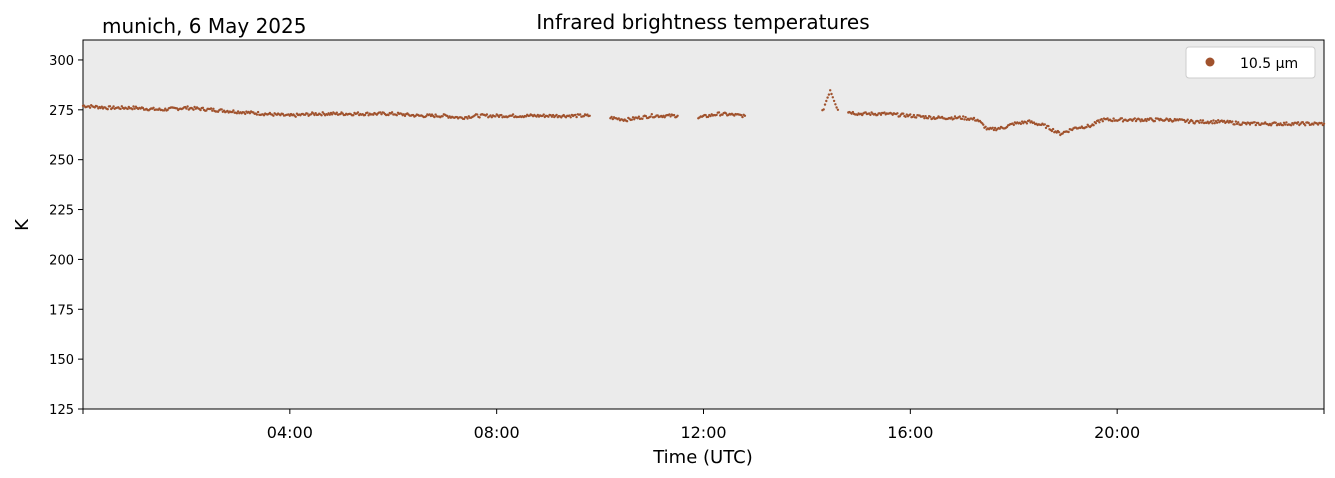 The width and height of the screenshot is (1335, 478). I want to click on x-tick-label: 20:00, so click(1117, 432).